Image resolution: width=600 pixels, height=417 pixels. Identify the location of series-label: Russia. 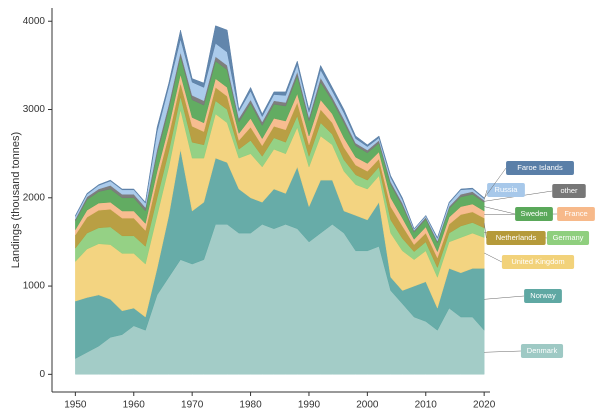
(507, 189).